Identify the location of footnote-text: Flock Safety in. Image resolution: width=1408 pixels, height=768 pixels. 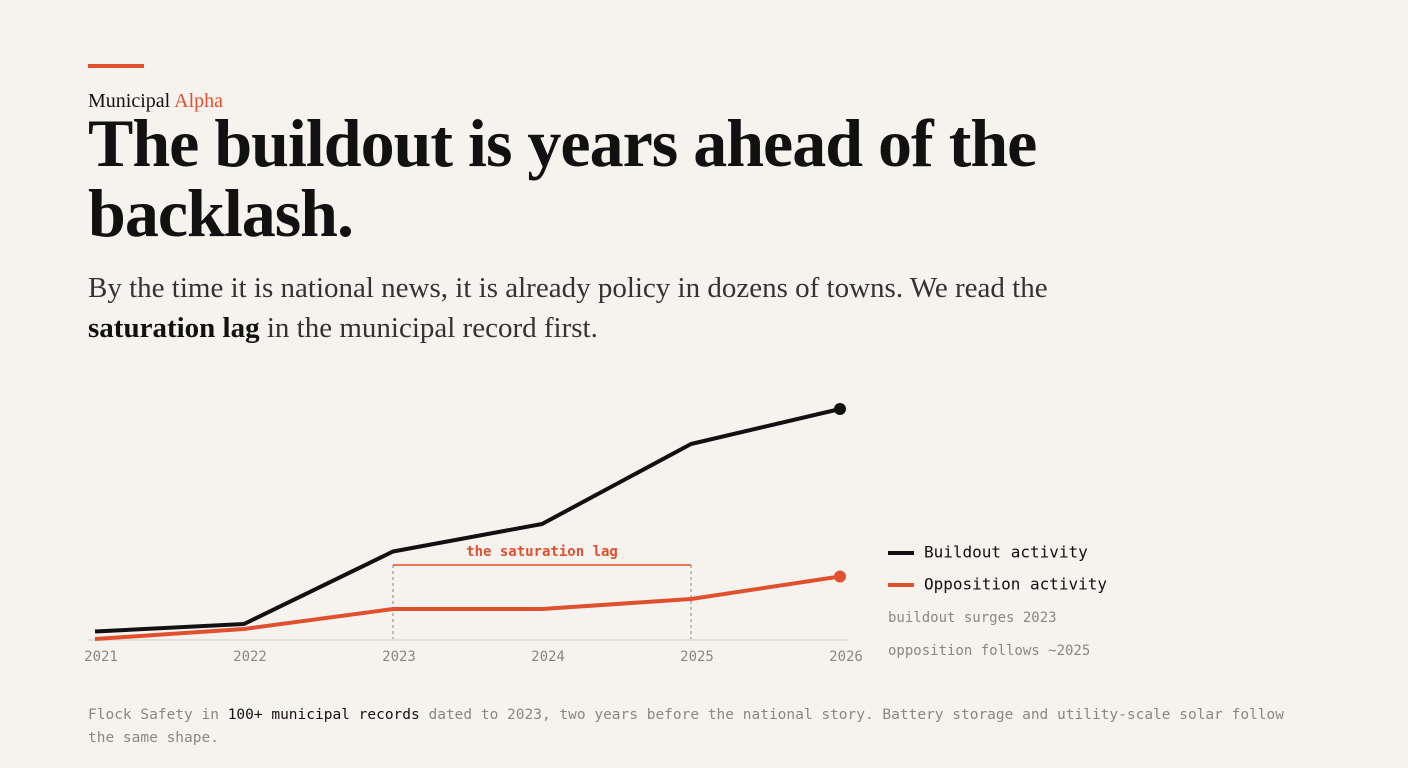
(158, 715).